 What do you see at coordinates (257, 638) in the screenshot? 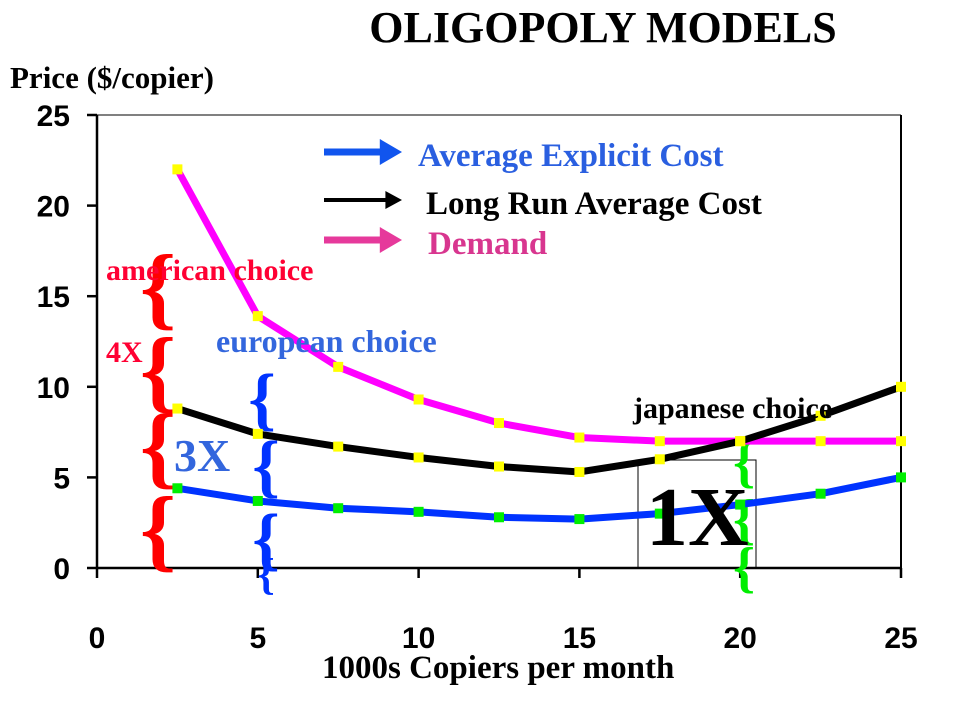
I see `x-tick-label: 5` at bounding box center [257, 638].